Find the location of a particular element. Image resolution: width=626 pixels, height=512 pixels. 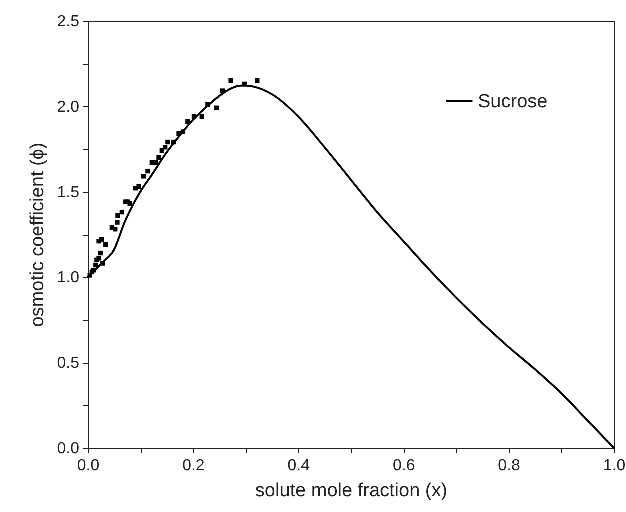

x-tick-label: 0.2 is located at coordinates (193, 466).